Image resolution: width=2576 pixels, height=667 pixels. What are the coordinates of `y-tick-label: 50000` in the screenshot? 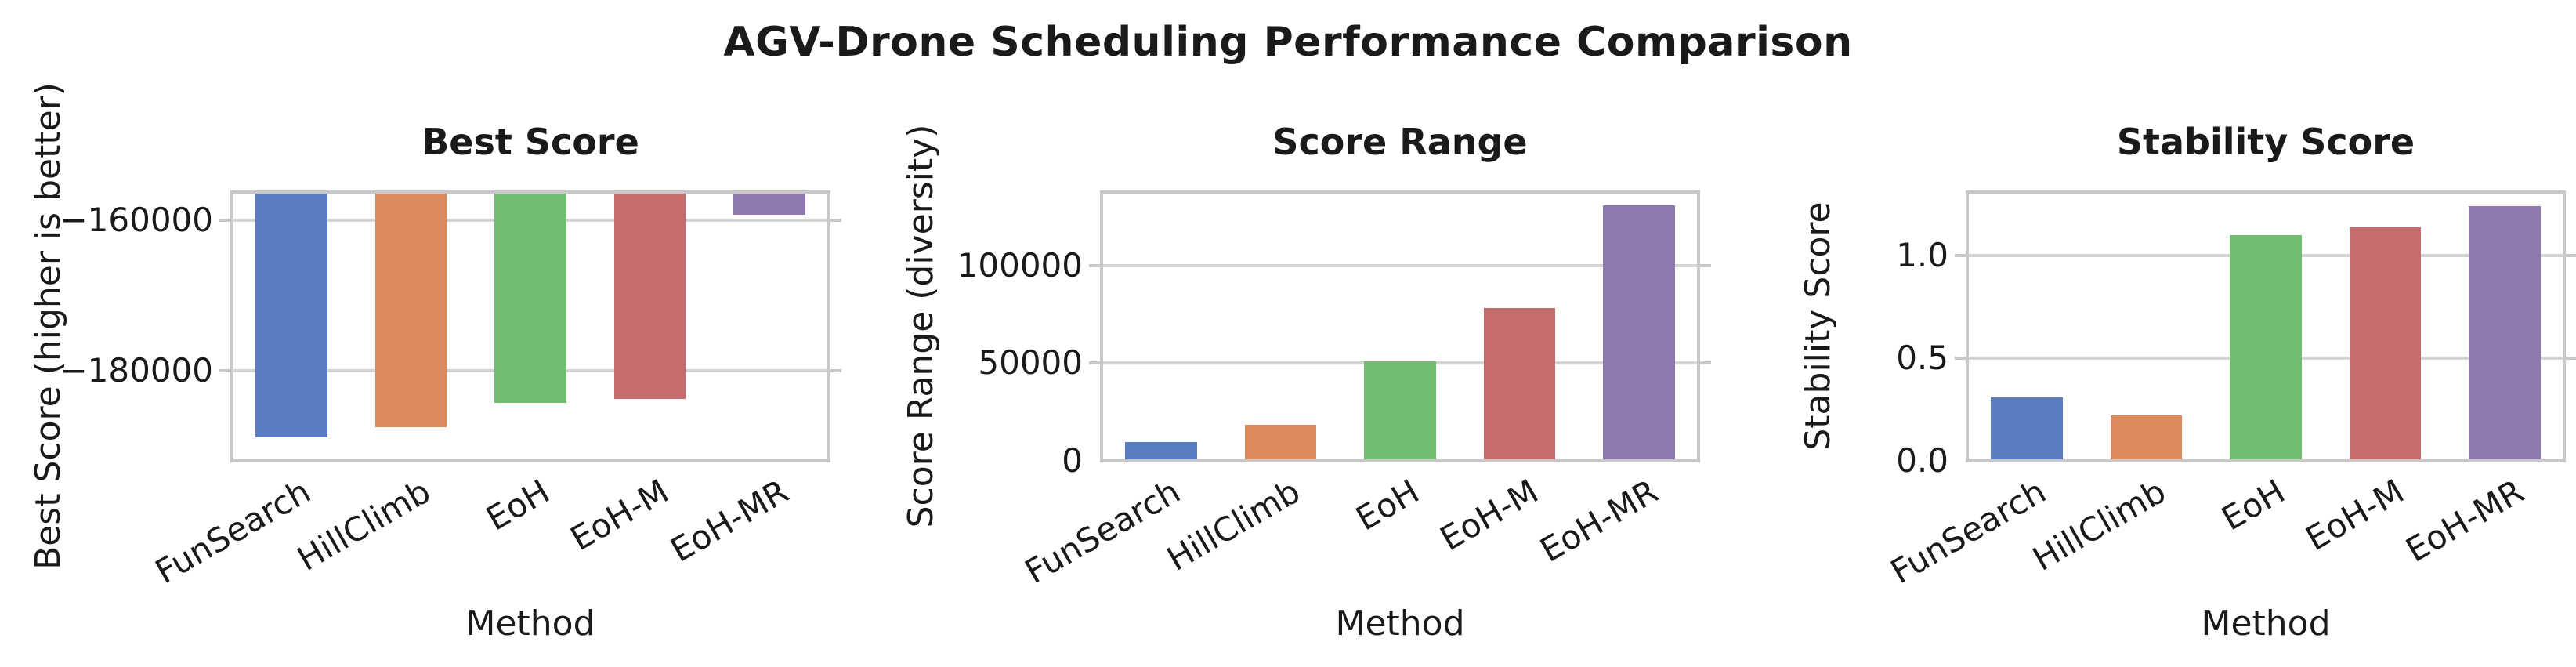 It's located at (1030, 363).